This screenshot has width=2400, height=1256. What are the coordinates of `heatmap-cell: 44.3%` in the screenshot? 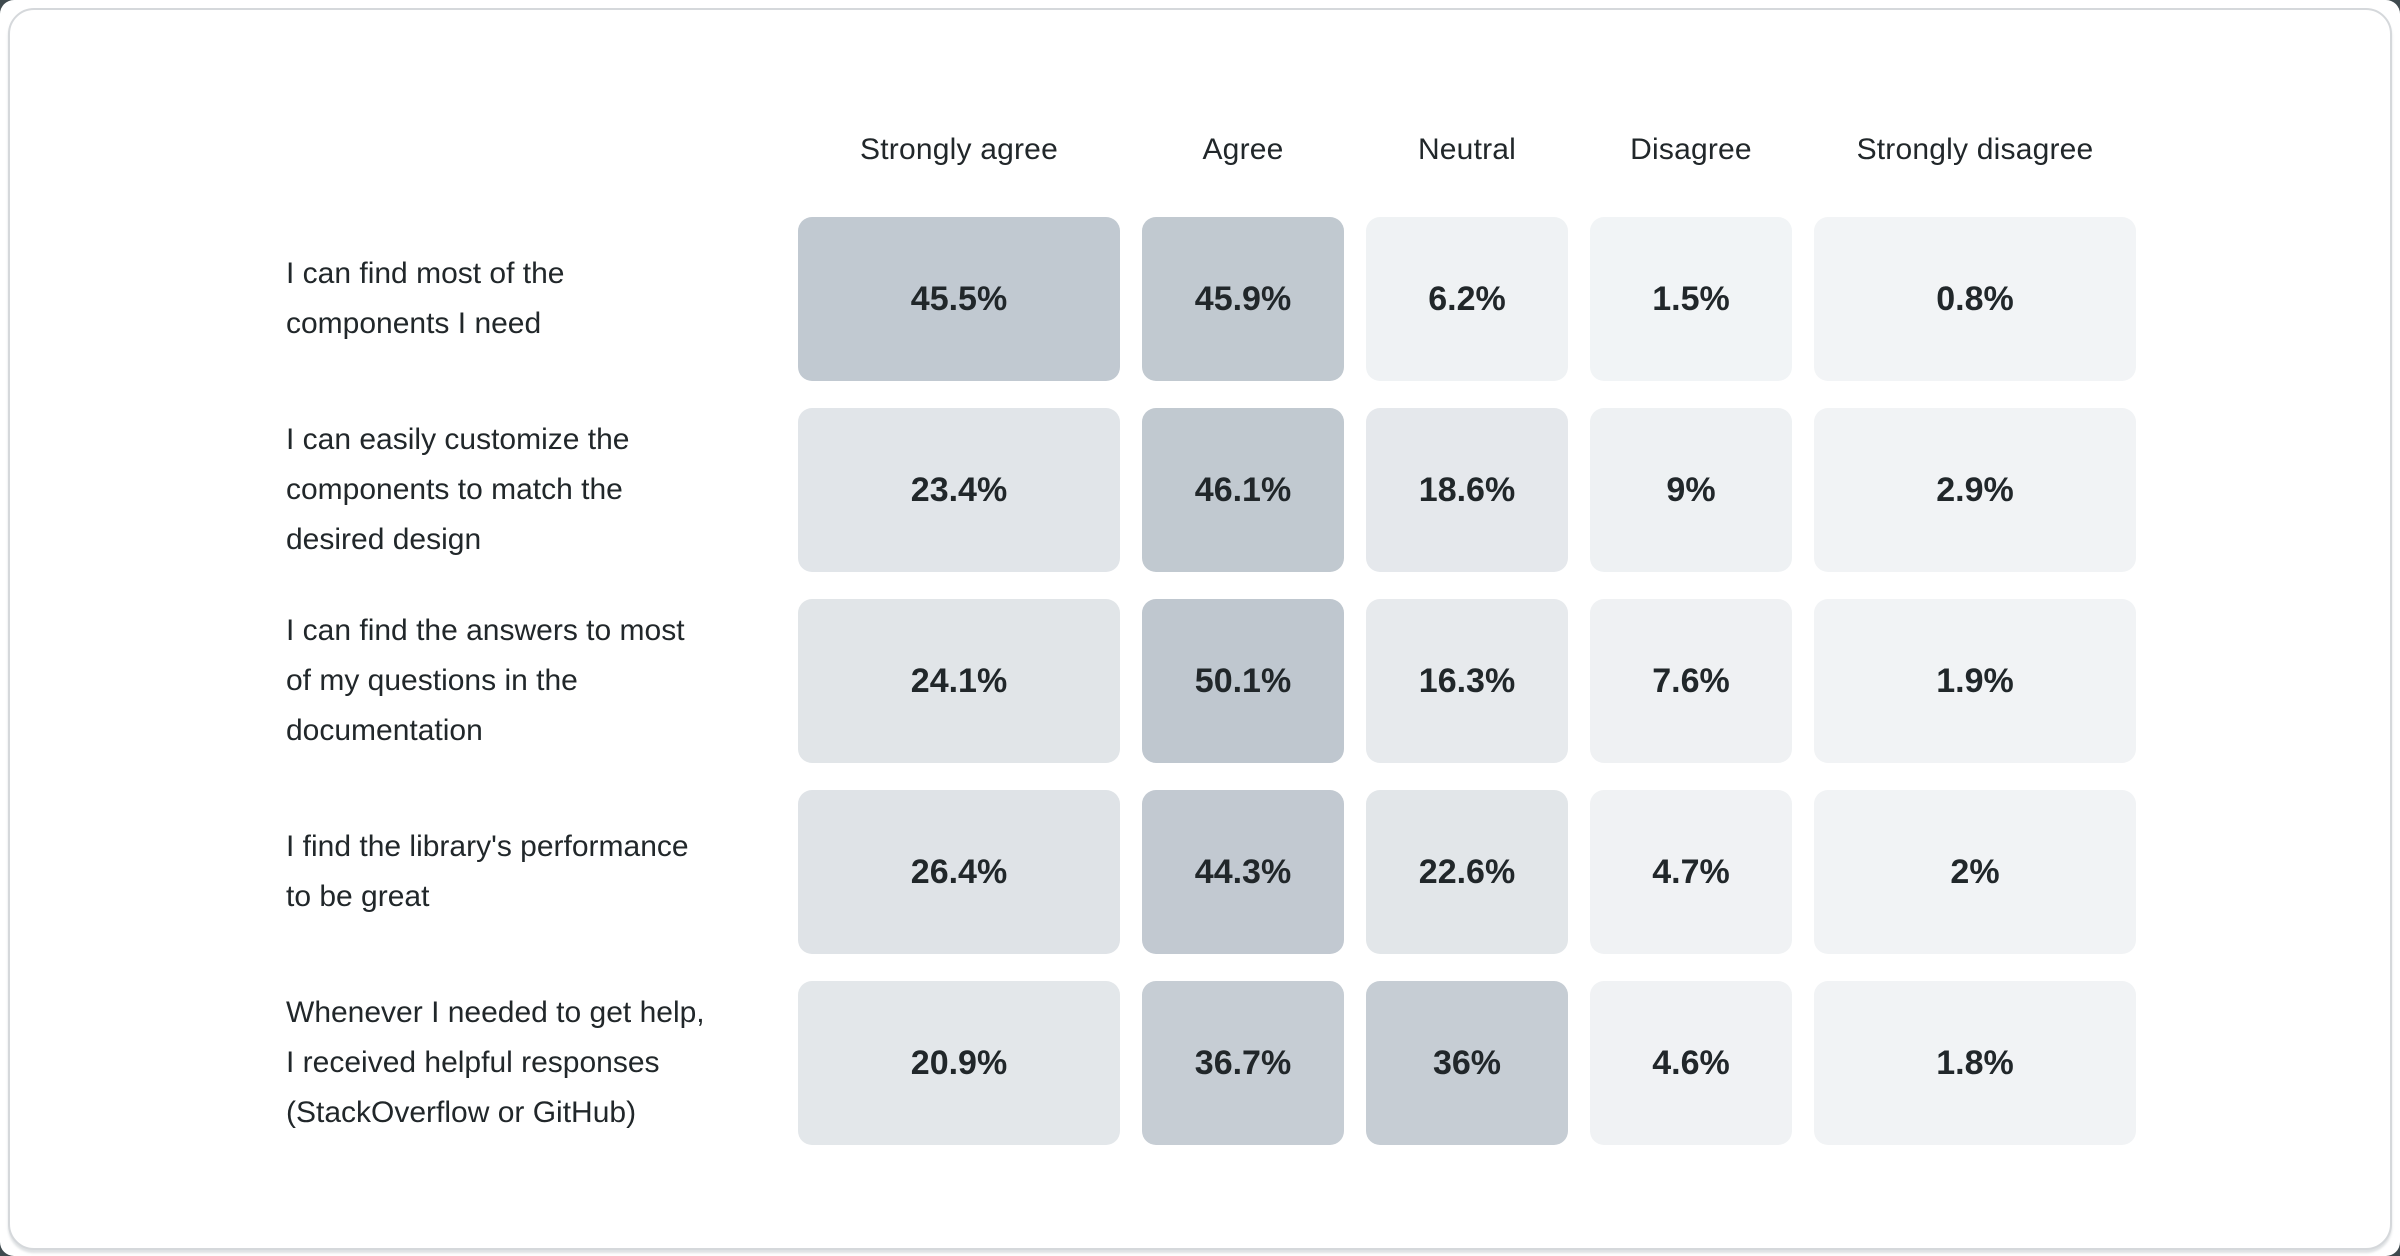 It's located at (1243, 872).